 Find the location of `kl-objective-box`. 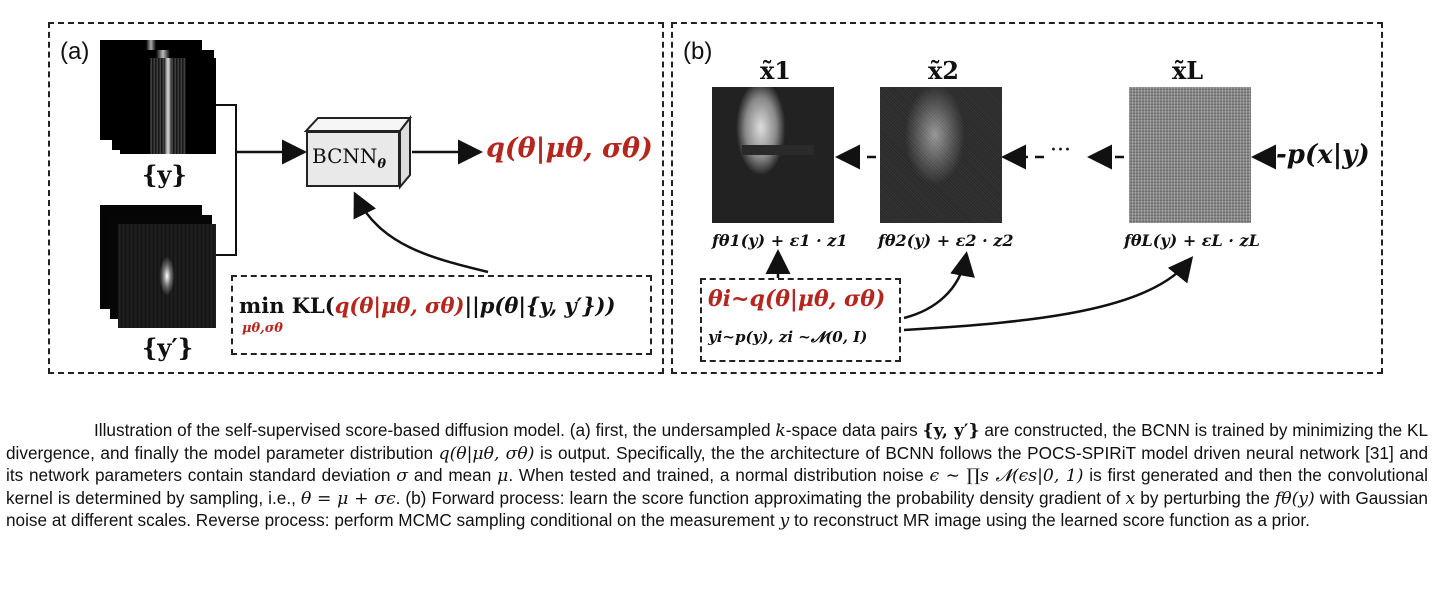

kl-objective-box is located at coordinates (441, 315).